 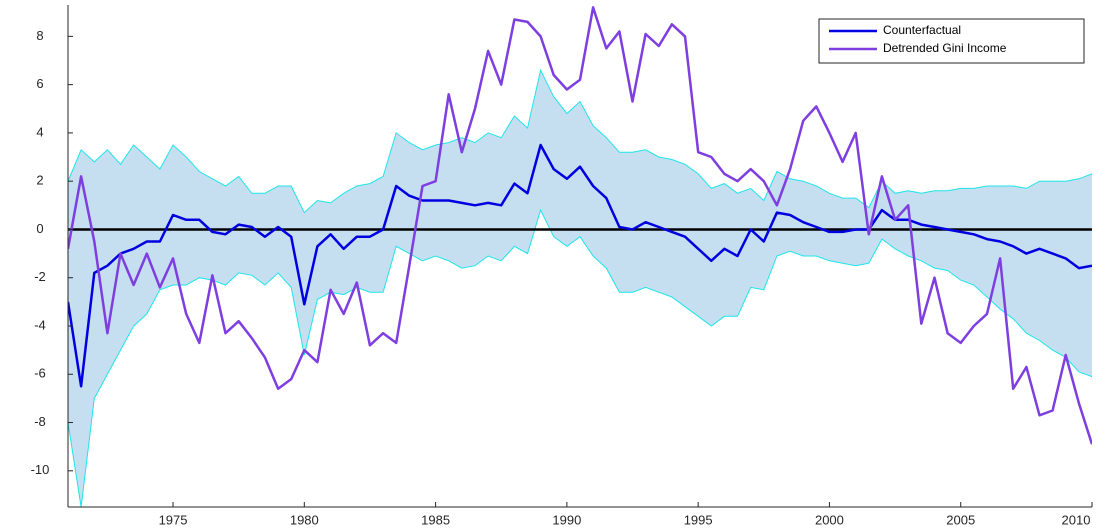 I want to click on x-tick-label: 1975, so click(x=173, y=519).